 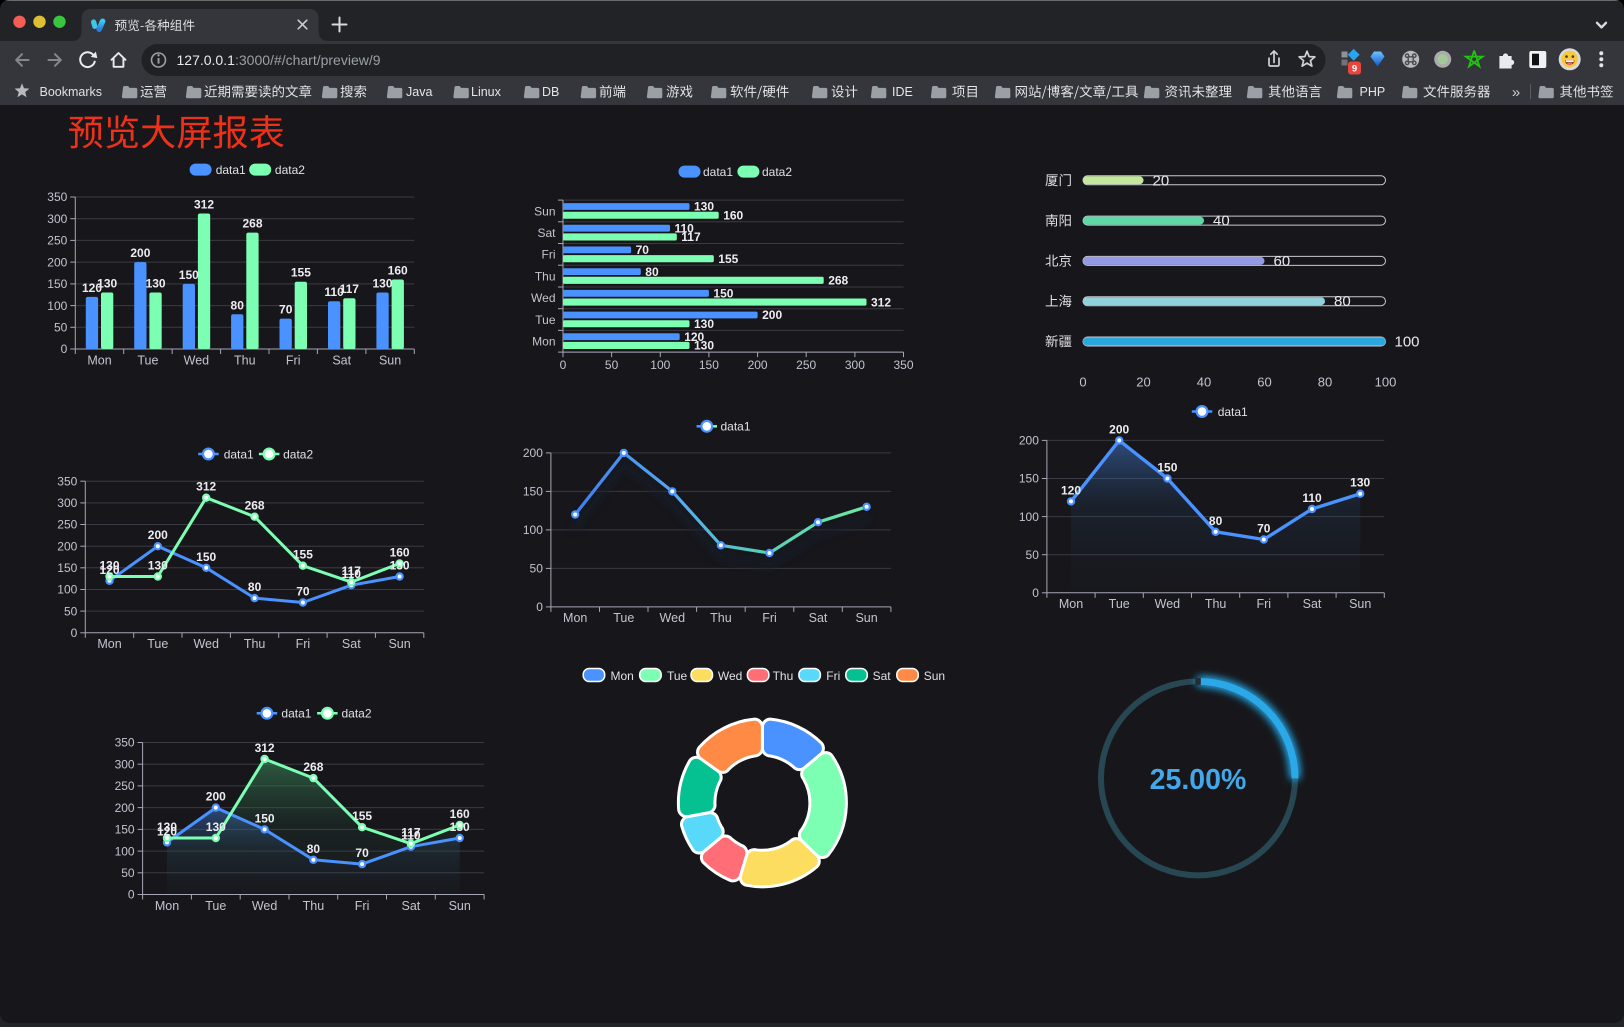 What do you see at coordinates (308, 60) in the screenshot?
I see `svg-text: :3000/#/chart/preview/9` at bounding box center [308, 60].